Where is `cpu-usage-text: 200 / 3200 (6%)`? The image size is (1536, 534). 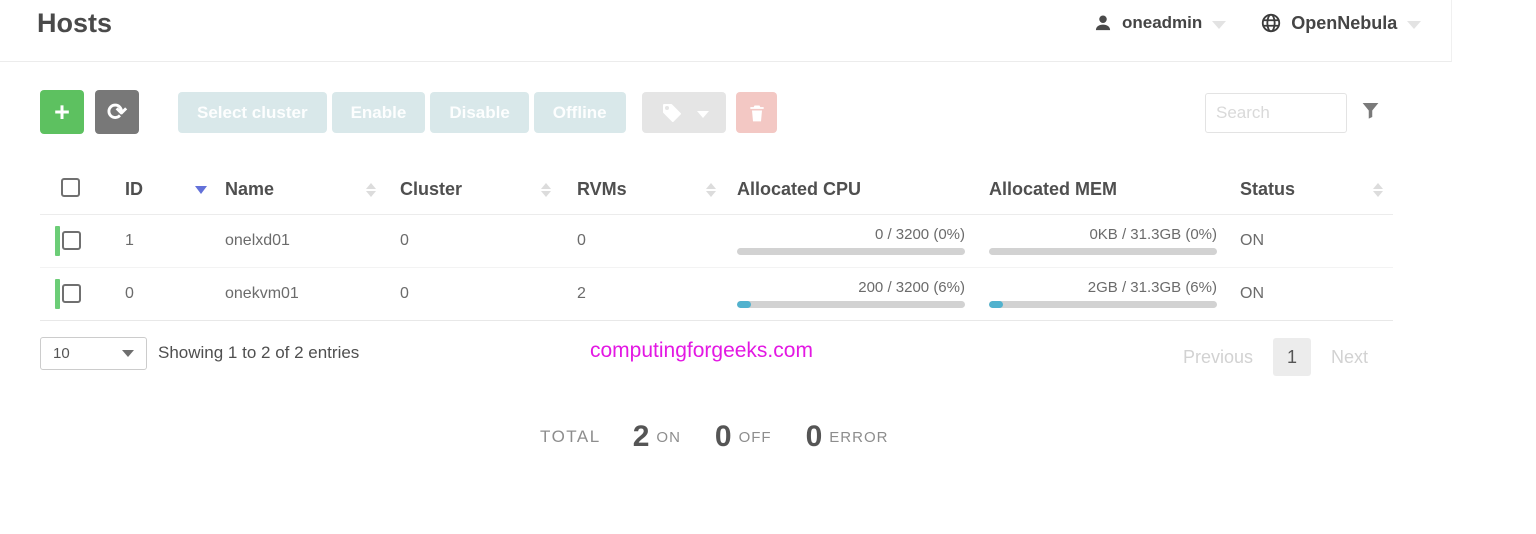 cpu-usage-text: 200 / 3200 (6%) is located at coordinates (911, 287).